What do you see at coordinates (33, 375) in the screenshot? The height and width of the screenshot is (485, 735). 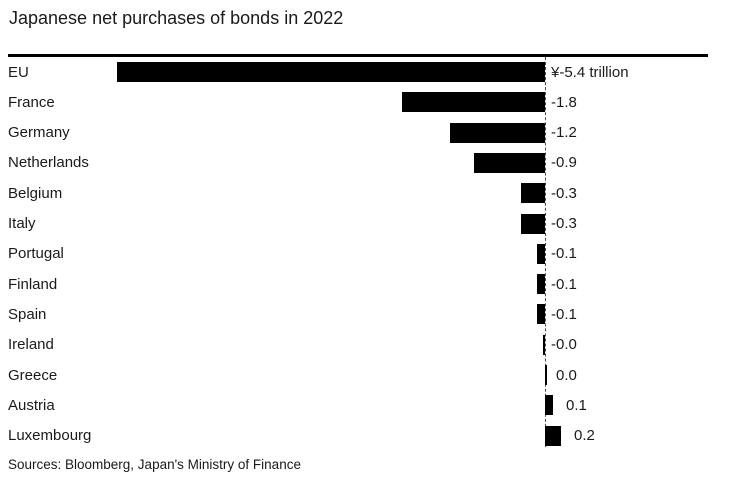 I see `category-label: Greece` at bounding box center [33, 375].